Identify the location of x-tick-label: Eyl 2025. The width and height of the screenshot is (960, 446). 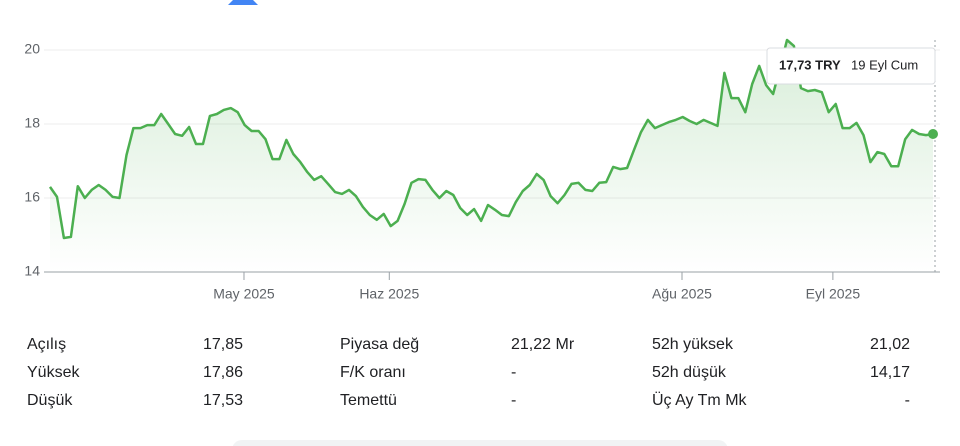
(833, 294).